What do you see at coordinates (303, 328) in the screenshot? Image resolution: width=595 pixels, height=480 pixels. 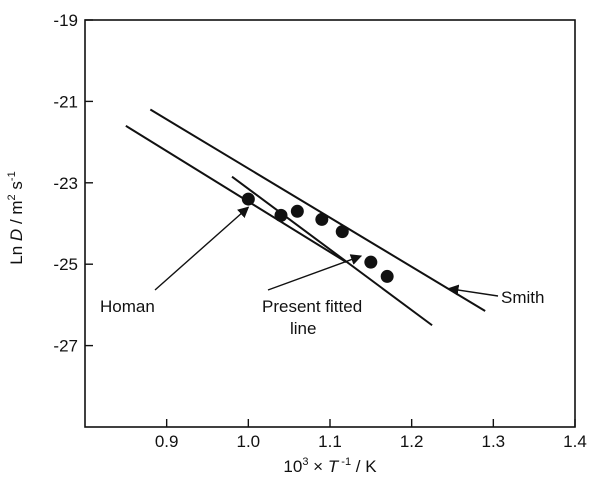 I see `annotation-label: line` at bounding box center [303, 328].